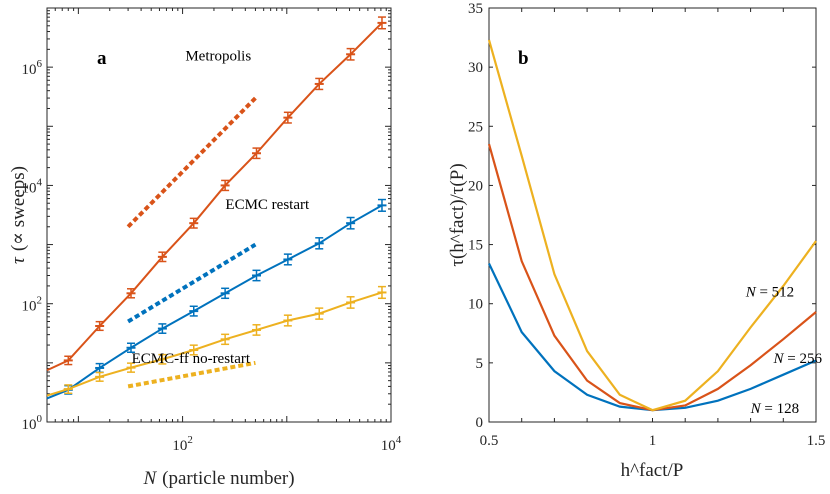 The width and height of the screenshot is (830, 494). I want to click on annotation-n-128: N = 128, so click(774, 409).